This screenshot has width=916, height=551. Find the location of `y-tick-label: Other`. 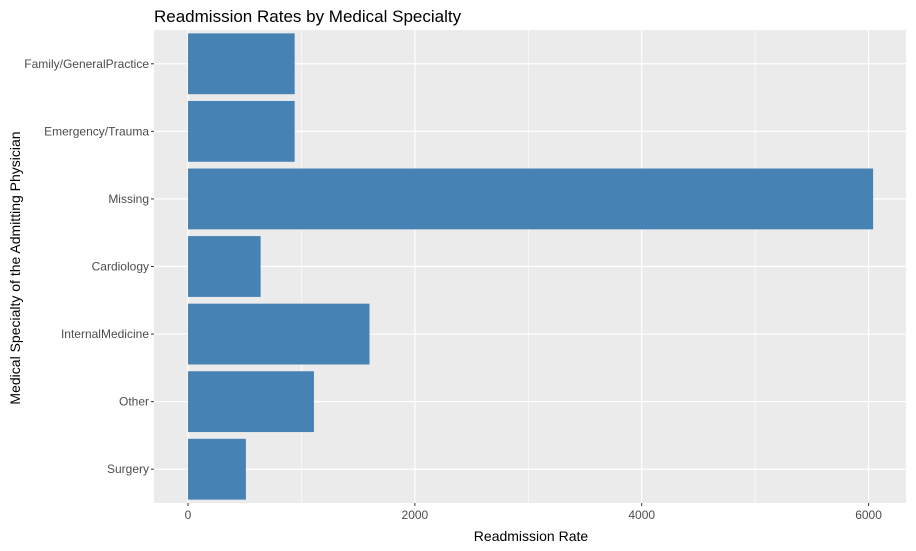

y-tick-label: Other is located at coordinates (134, 402).